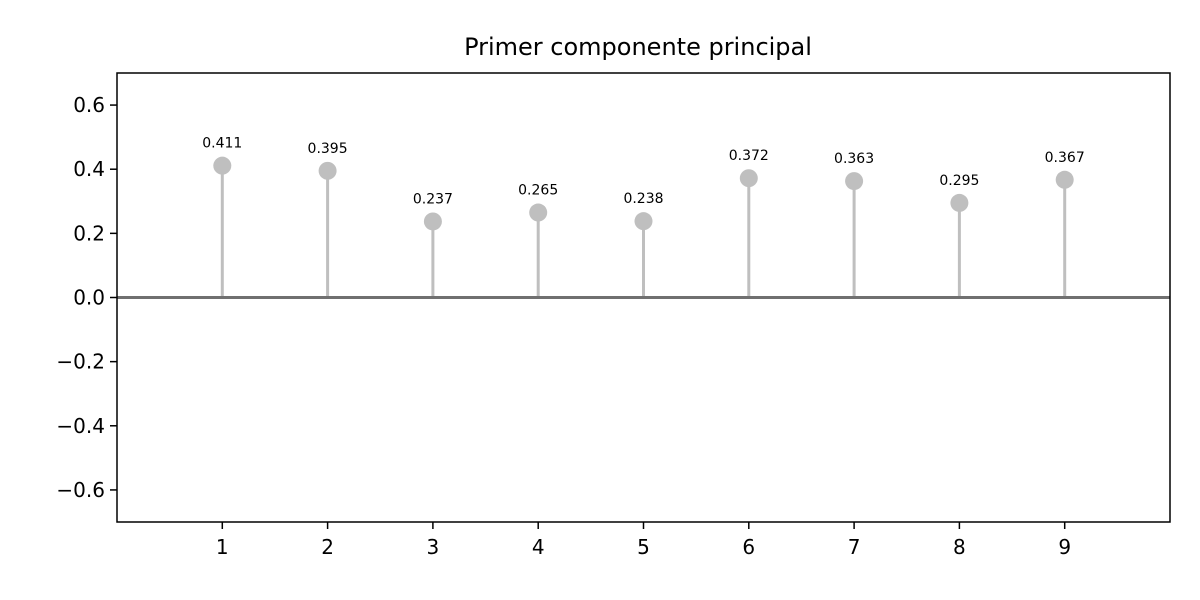 The width and height of the screenshot is (1200, 600). What do you see at coordinates (538, 547) in the screenshot?
I see `x-tick-label: 4` at bounding box center [538, 547].